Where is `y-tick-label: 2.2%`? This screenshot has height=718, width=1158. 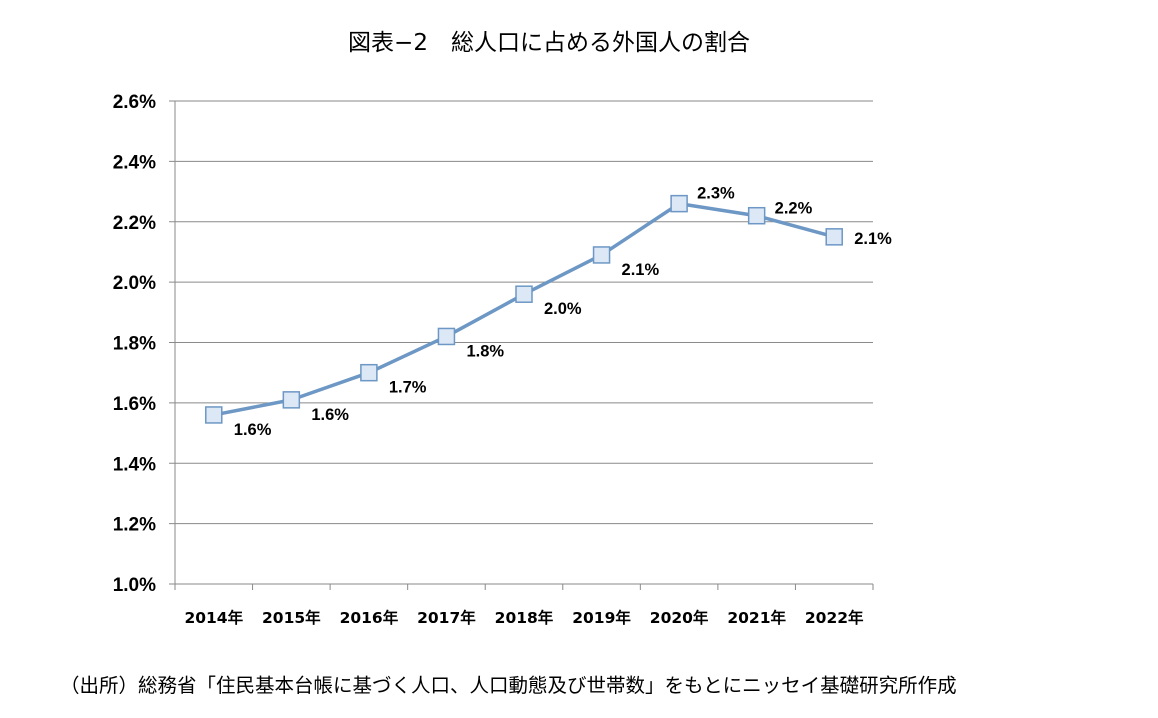 y-tick-label: 2.2% is located at coordinates (134, 223).